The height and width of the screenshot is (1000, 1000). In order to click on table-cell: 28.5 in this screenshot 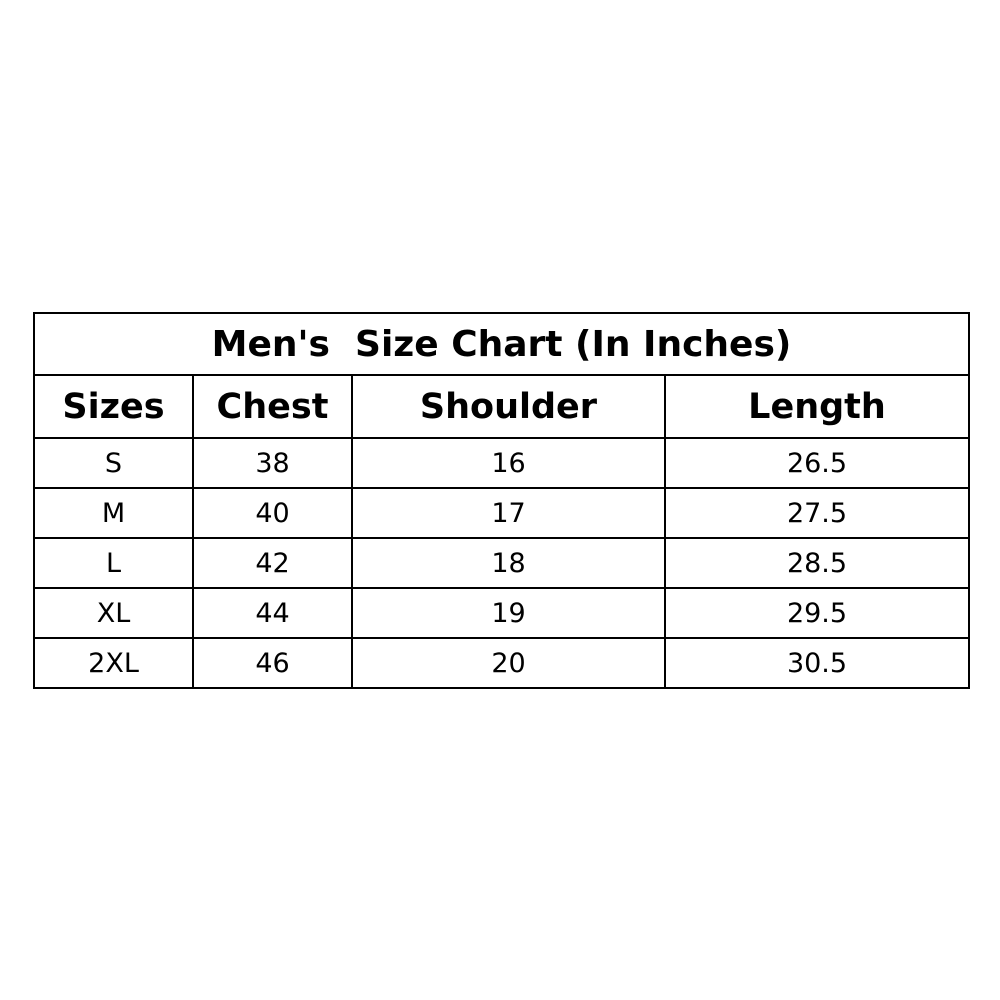, I will do `click(817, 563)`.